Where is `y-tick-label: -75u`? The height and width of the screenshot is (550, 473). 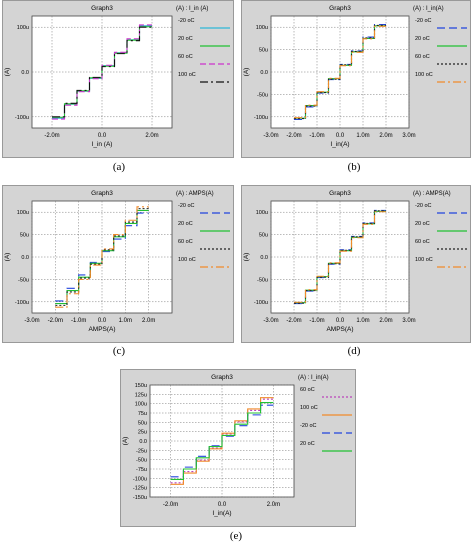
y-tick-label: -75u is located at coordinates (141, 470).